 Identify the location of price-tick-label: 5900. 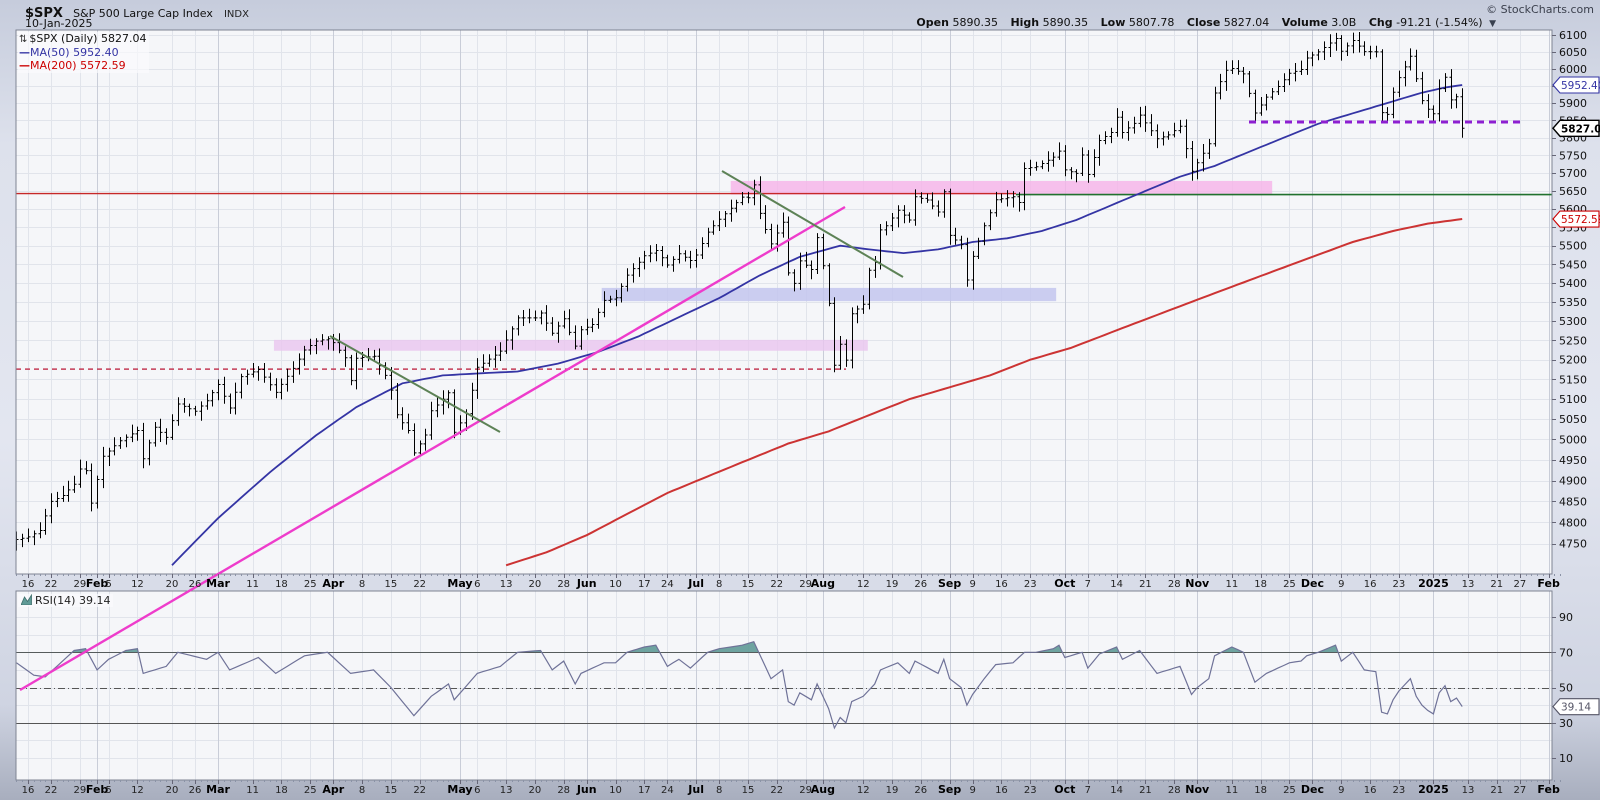
(1573, 103).